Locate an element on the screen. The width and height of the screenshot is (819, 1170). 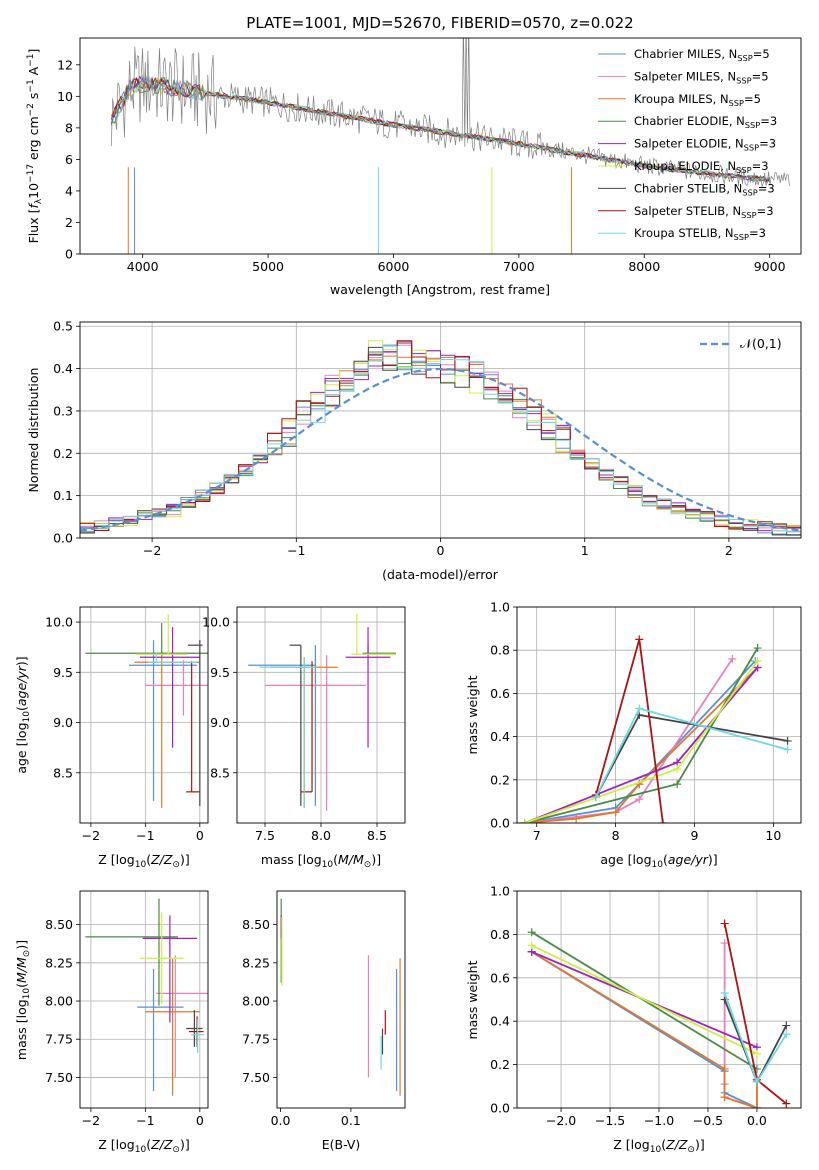
x-tick-label: 7.5 is located at coordinates (265, 835).